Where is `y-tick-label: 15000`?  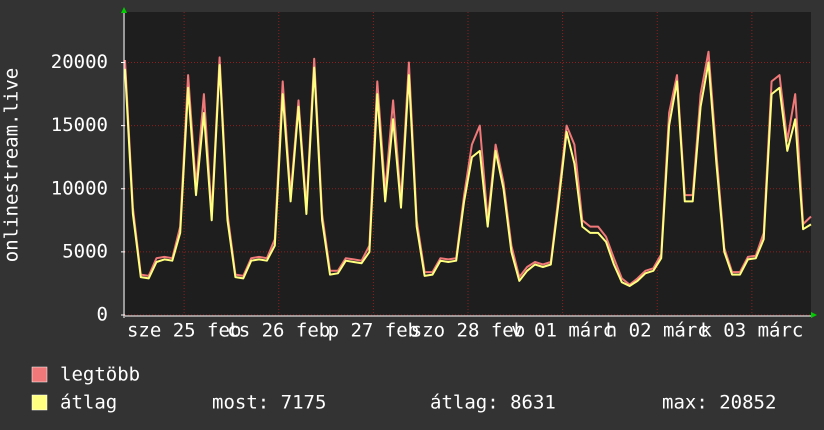 y-tick-label: 15000 is located at coordinates (79, 125).